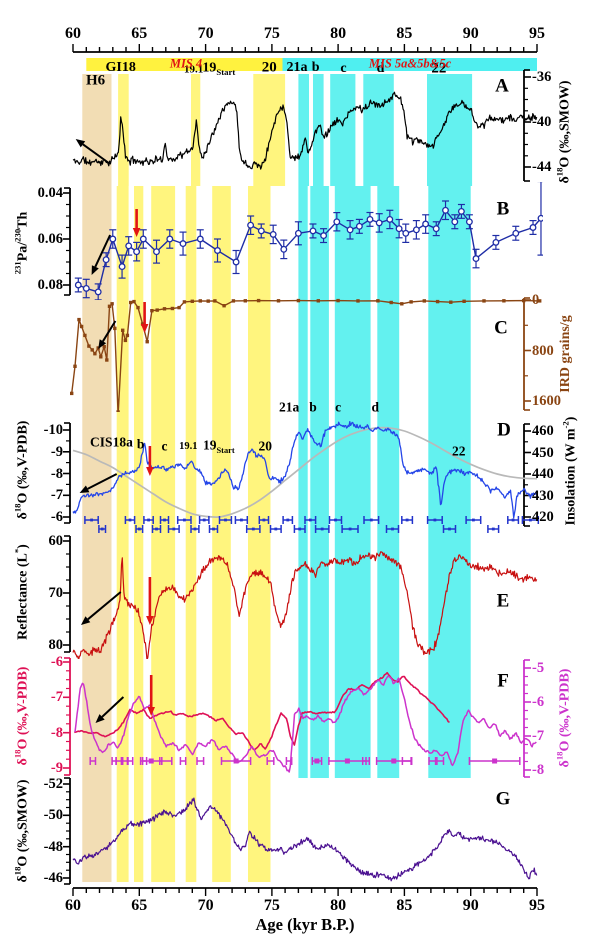  I want to click on red-arrow-b-head, so click(136, 232).